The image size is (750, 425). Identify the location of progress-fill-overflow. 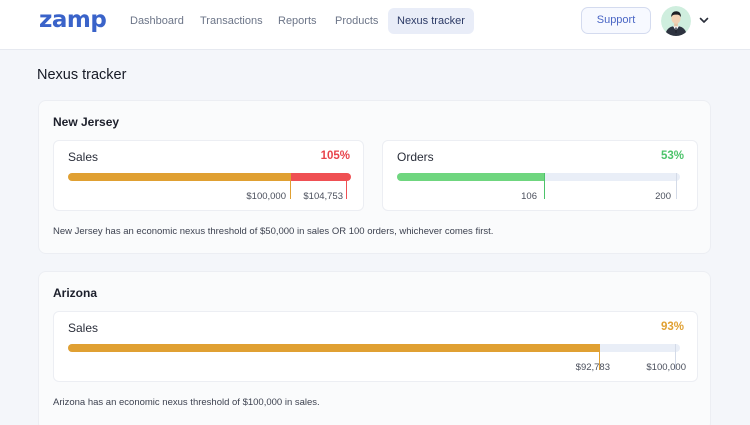
(320, 177).